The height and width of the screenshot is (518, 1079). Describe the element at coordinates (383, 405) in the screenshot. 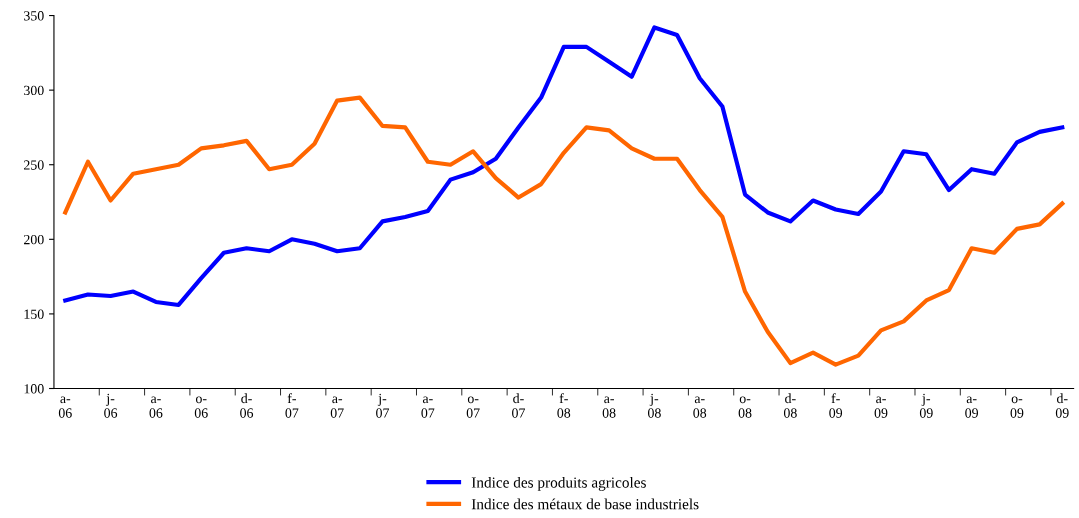

I see `x-tick-label: j- 07` at that location.